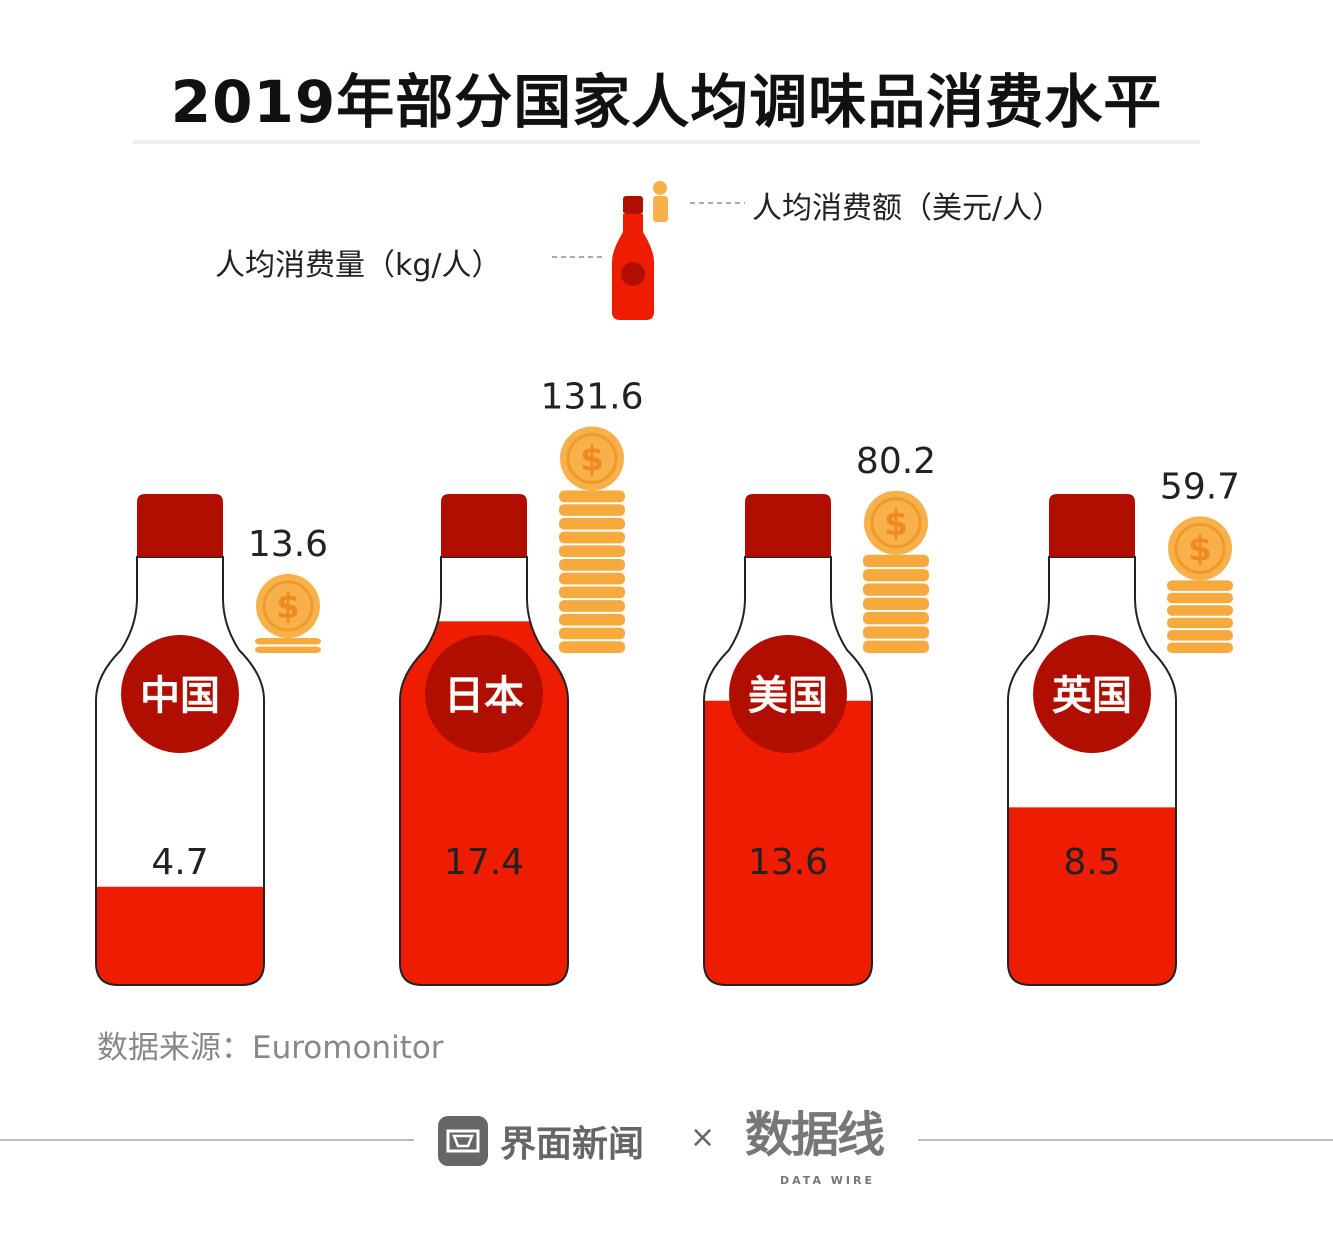 This screenshot has height=1239, width=1333. I want to click on country-label: 日本, so click(484, 696).